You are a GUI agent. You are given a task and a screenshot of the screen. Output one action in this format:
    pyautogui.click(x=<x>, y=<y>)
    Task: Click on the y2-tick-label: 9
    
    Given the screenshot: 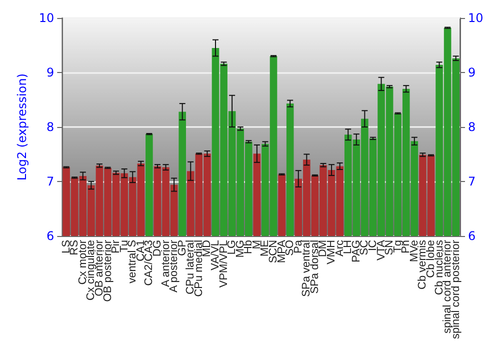 What is the action you would take?
    pyautogui.click(x=472, y=72)
    